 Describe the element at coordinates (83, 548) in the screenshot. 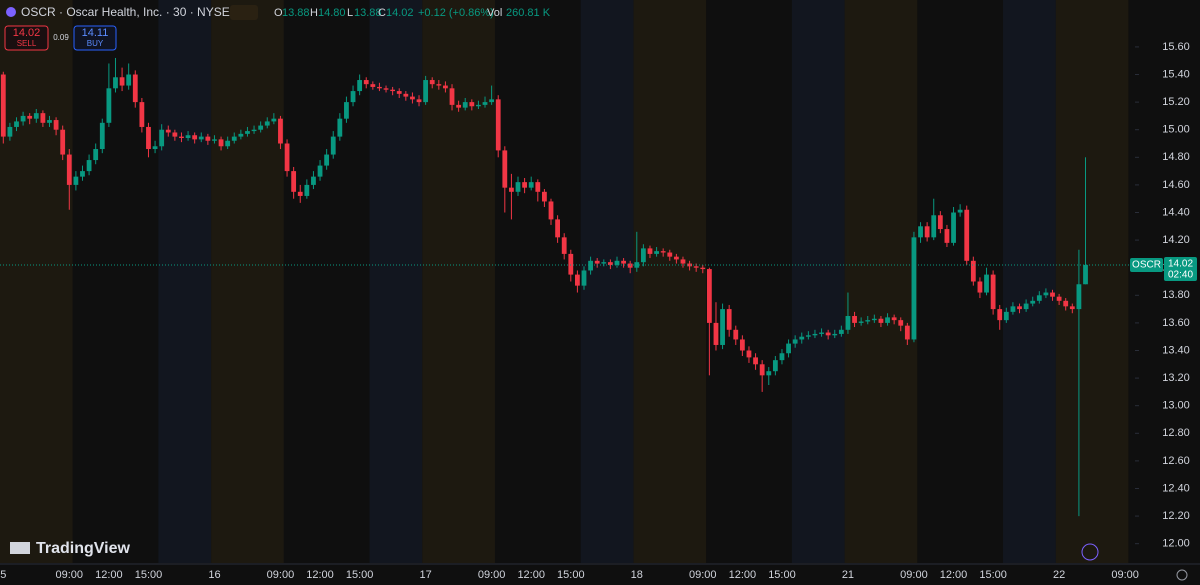

I see `branding: TradingView` at that location.